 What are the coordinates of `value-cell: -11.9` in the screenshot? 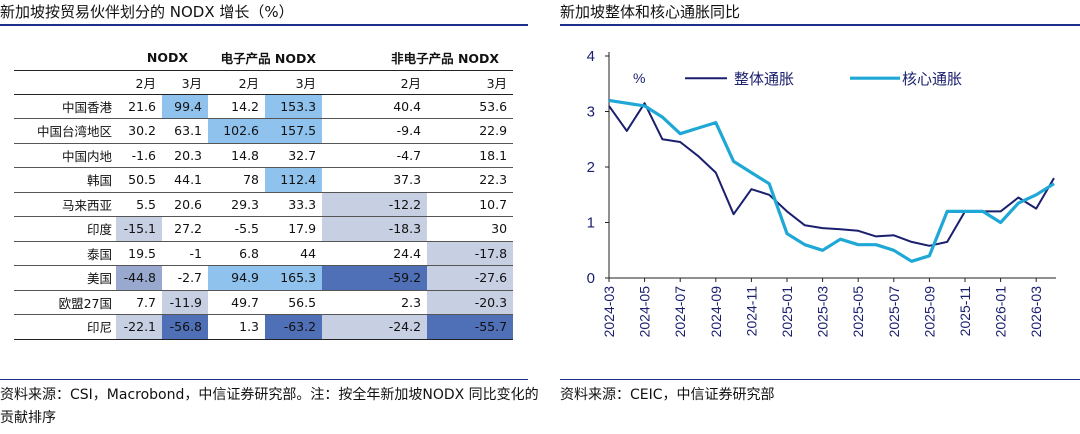 It's located at (185, 302).